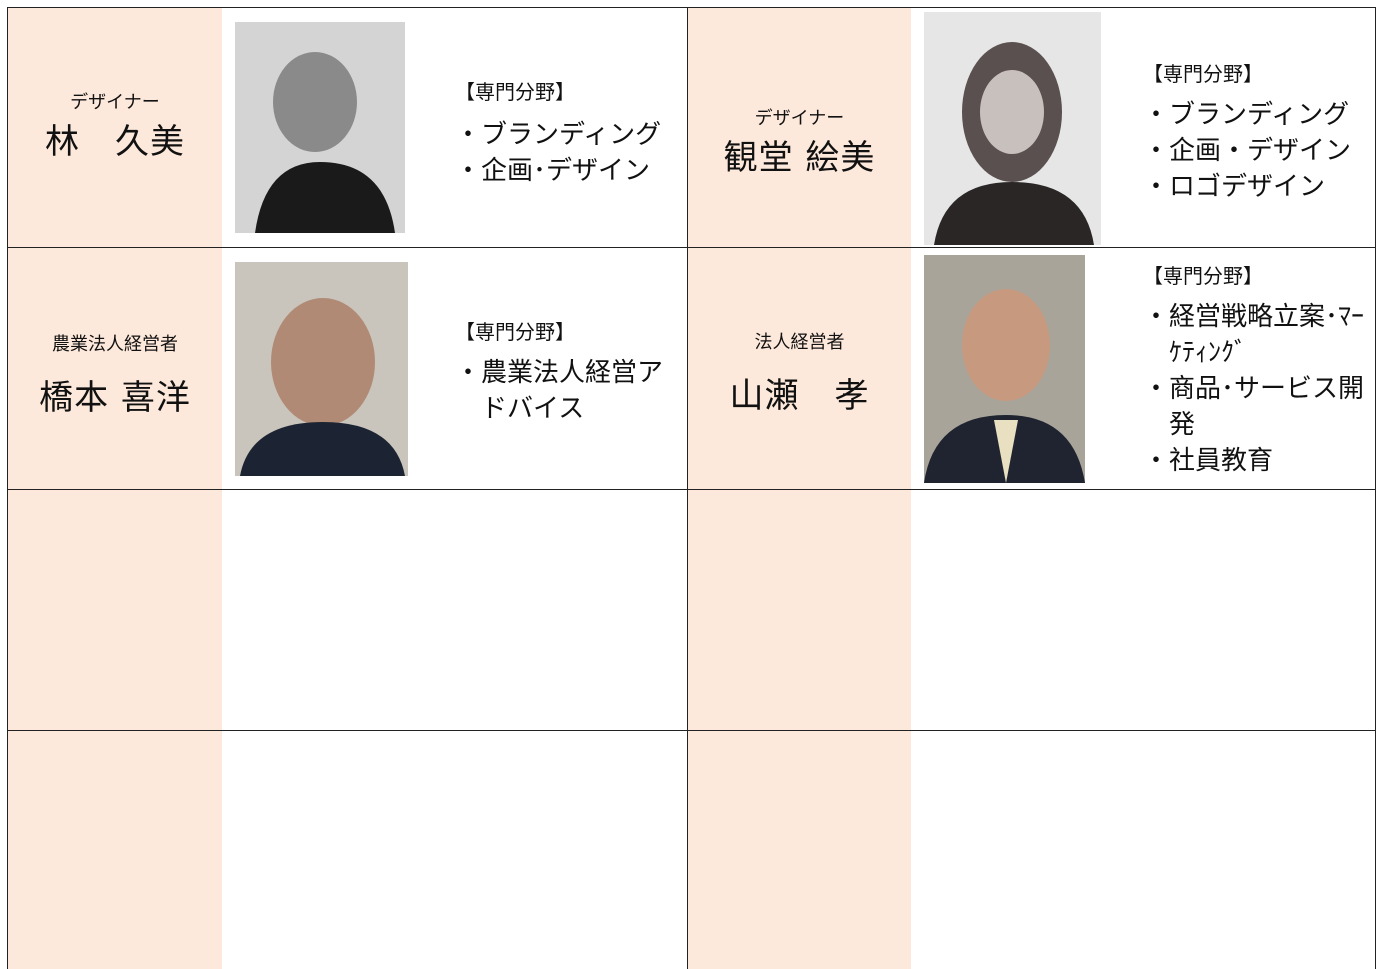 This screenshot has width=1384, height=969. I want to click on field-item: ・商品･サービス開発, so click(1254, 407).